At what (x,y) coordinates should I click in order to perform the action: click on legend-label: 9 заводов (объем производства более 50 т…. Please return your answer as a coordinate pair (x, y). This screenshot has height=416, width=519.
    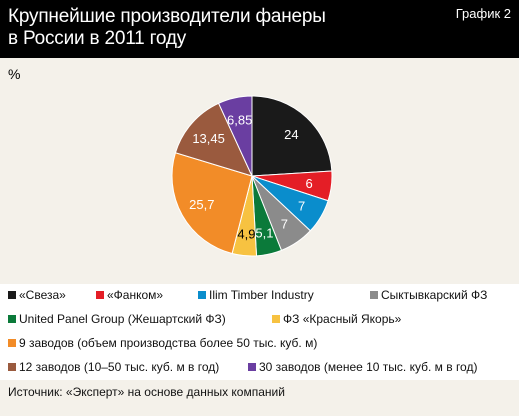
    Looking at the image, I should click on (168, 343).